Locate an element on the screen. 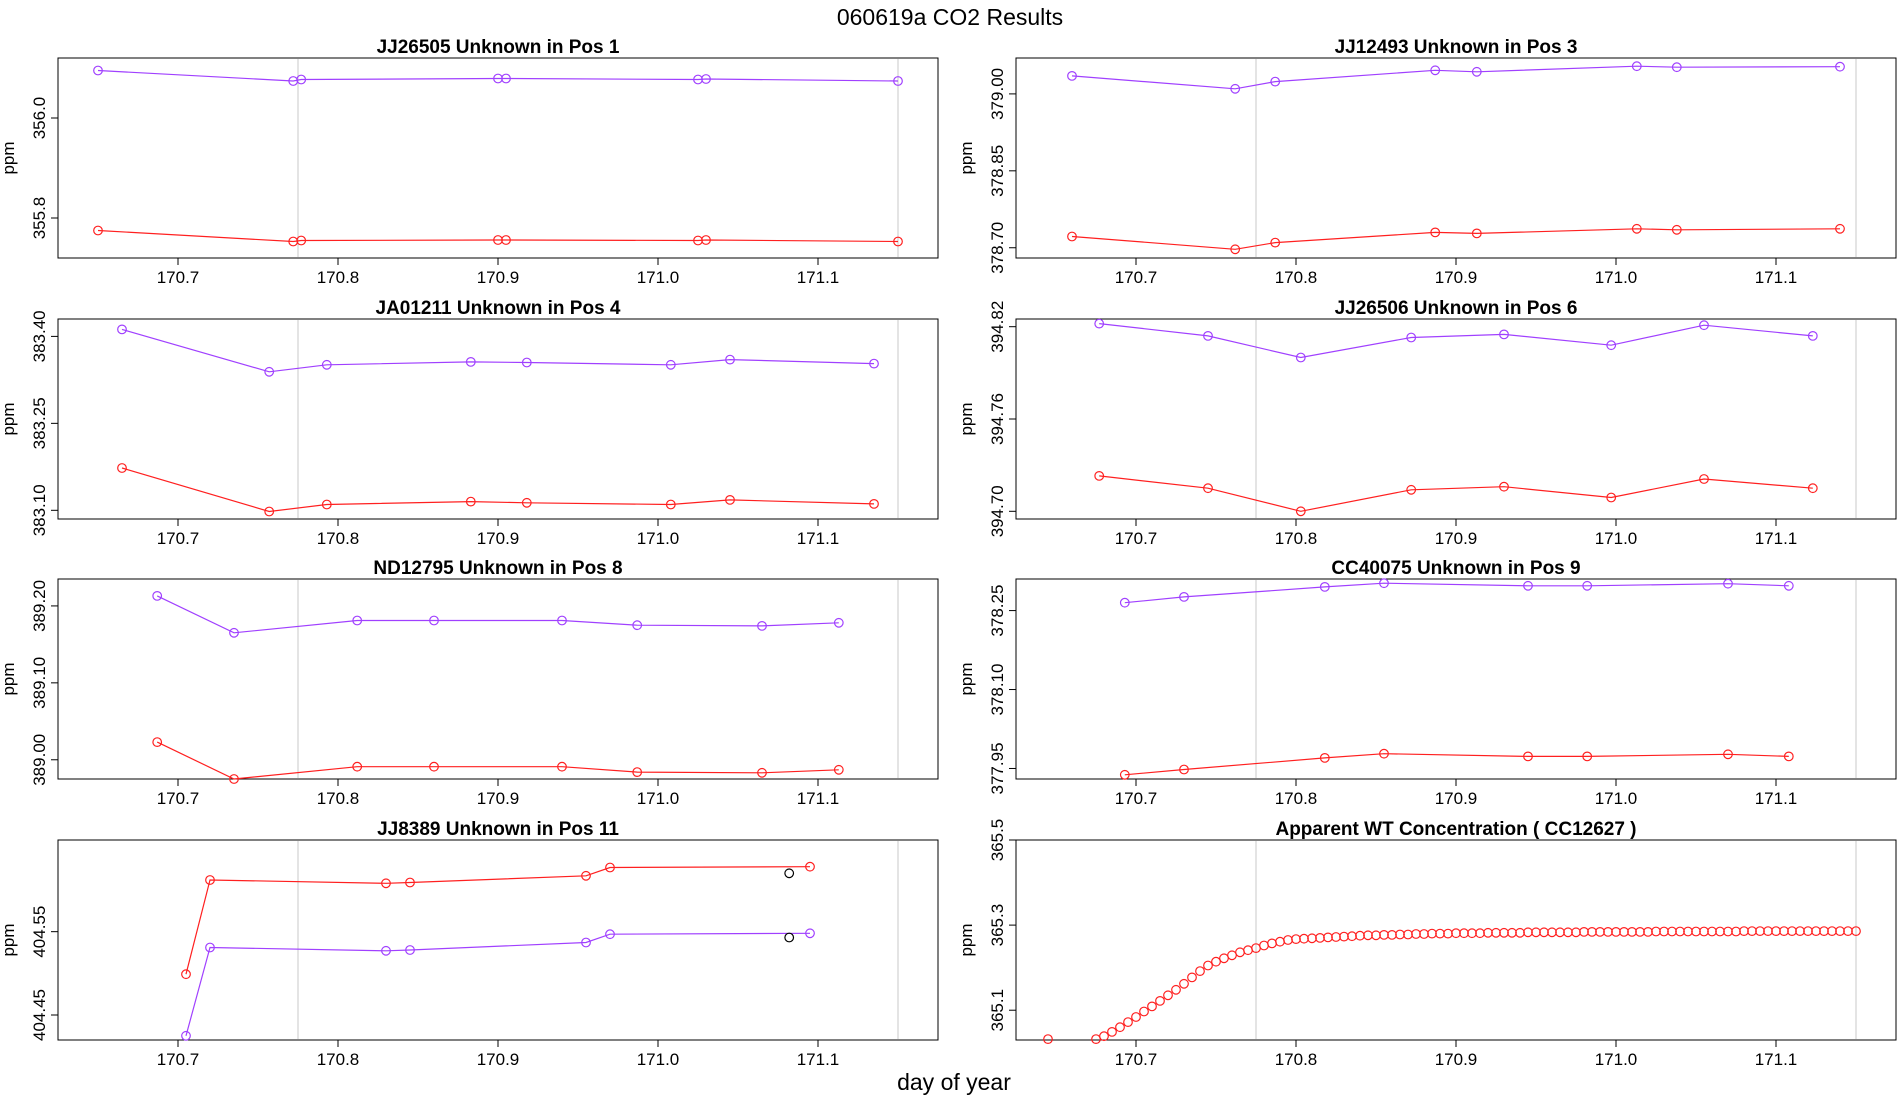 Image resolution: width=1900 pixels, height=1100 pixels. y-tick-label: 394.70 is located at coordinates (997, 511).